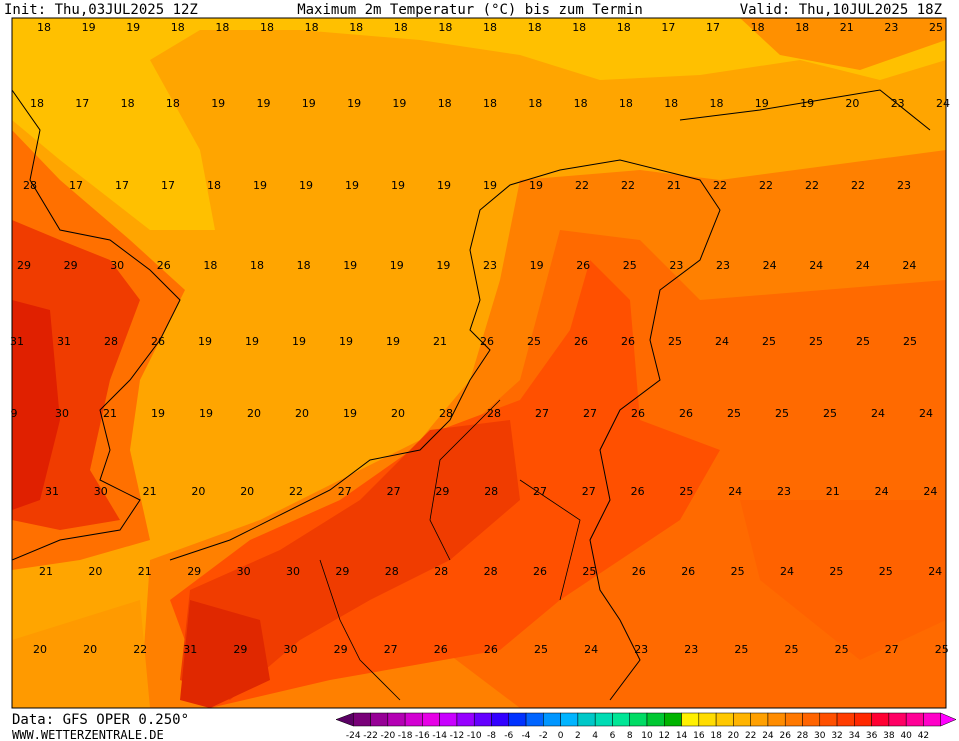  Describe the element at coordinates (889, 736) in the screenshot. I see `colorbar-label: 38` at that location.